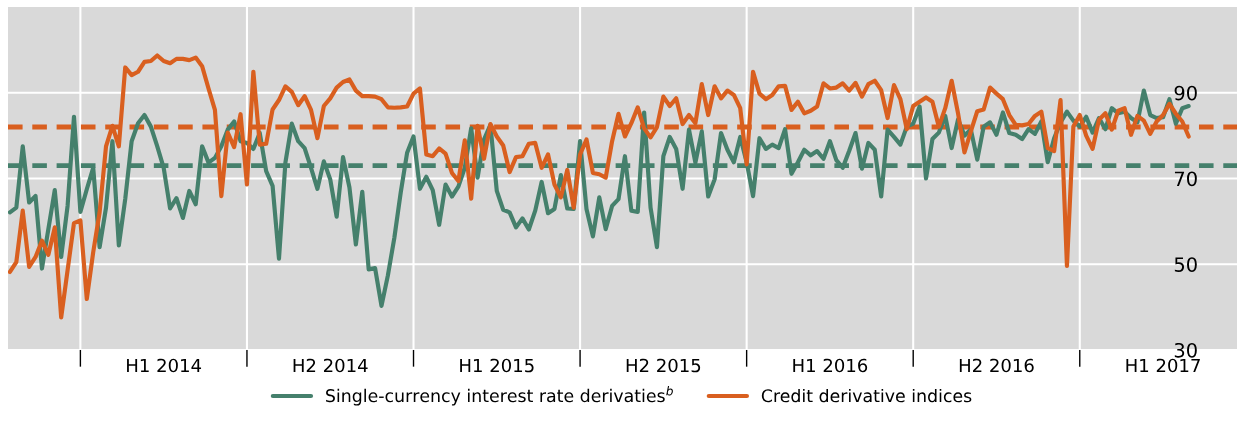  Describe the element at coordinates (330, 365) in the screenshot. I see `x-tick-label: H2 2014` at that location.